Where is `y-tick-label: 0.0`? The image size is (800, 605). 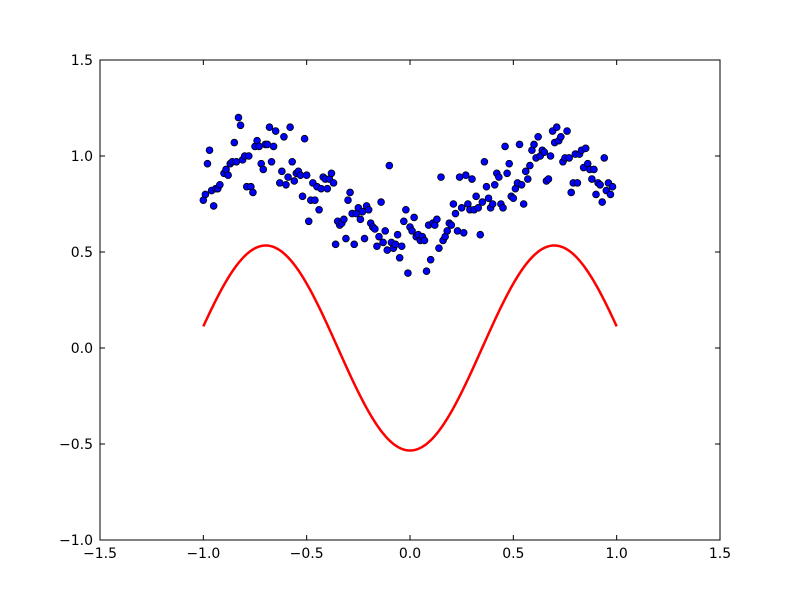
y-tick-label: 0.0 is located at coordinates (82, 349).